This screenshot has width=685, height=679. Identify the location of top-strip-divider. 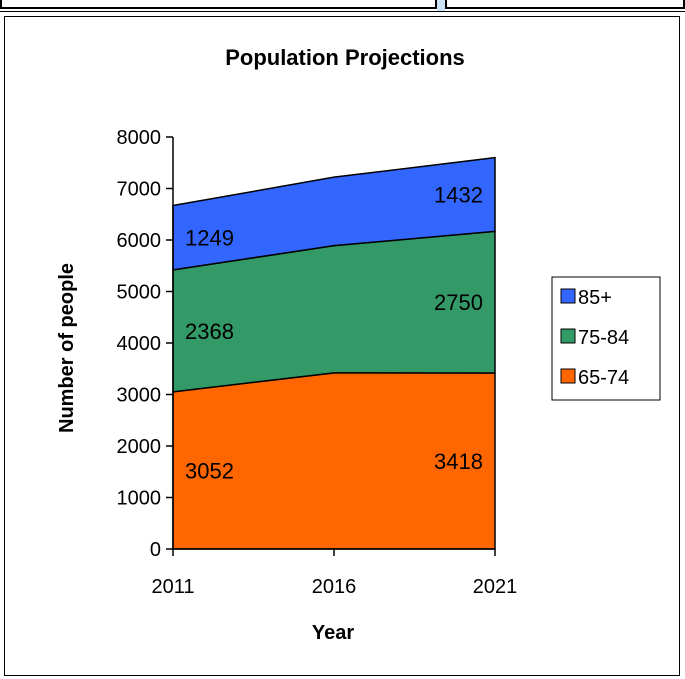
(441, 5).